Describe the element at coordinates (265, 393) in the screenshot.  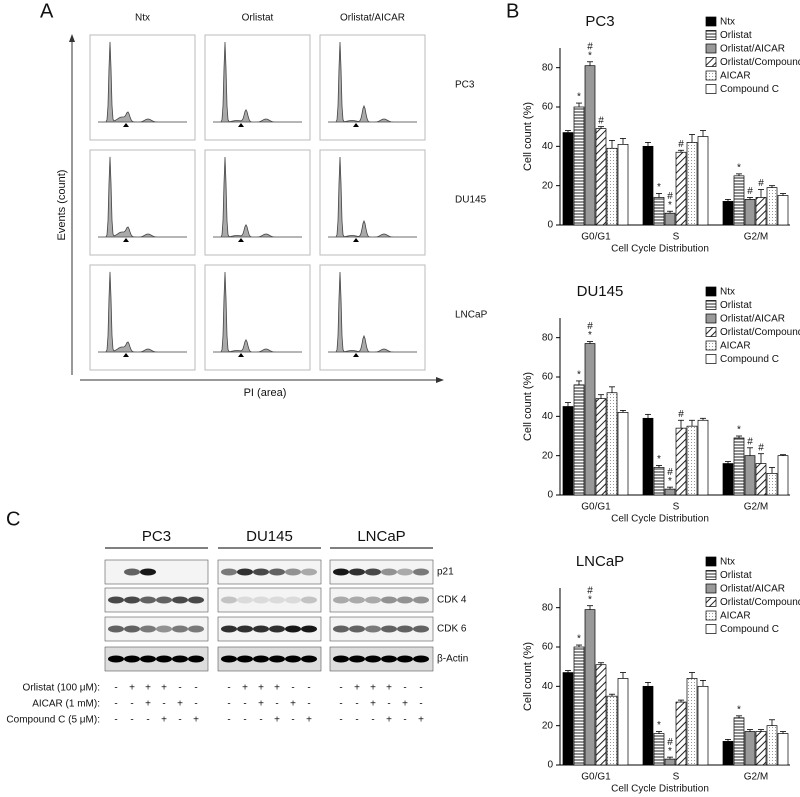
I see `x-axis-label: PI (area)` at that location.